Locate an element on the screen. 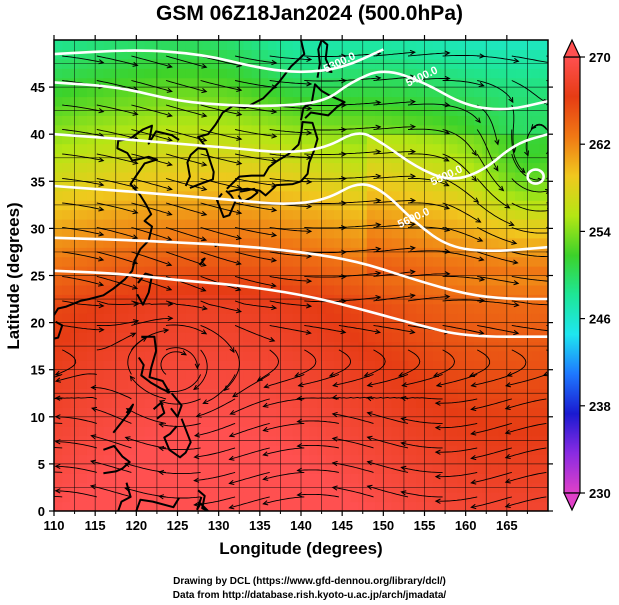 The height and width of the screenshot is (605, 619). x-tick-label: 150 is located at coordinates (383, 525).